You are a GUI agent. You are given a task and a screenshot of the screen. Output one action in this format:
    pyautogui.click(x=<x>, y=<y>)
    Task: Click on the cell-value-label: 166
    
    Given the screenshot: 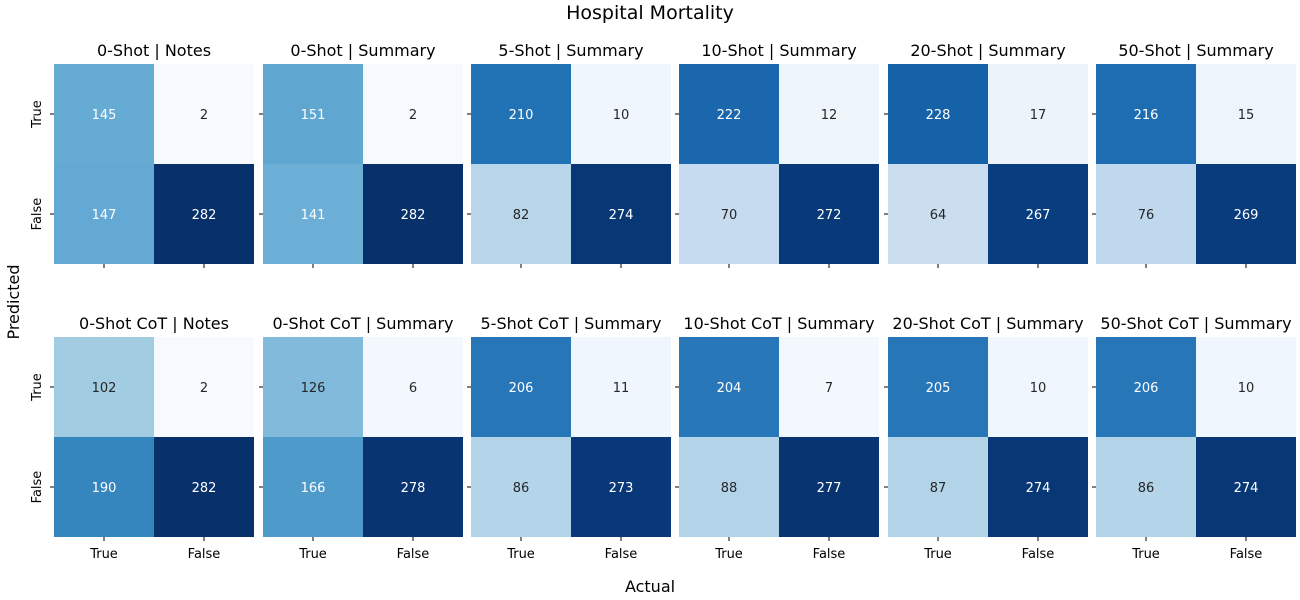 What is the action you would take?
    pyautogui.click(x=313, y=488)
    